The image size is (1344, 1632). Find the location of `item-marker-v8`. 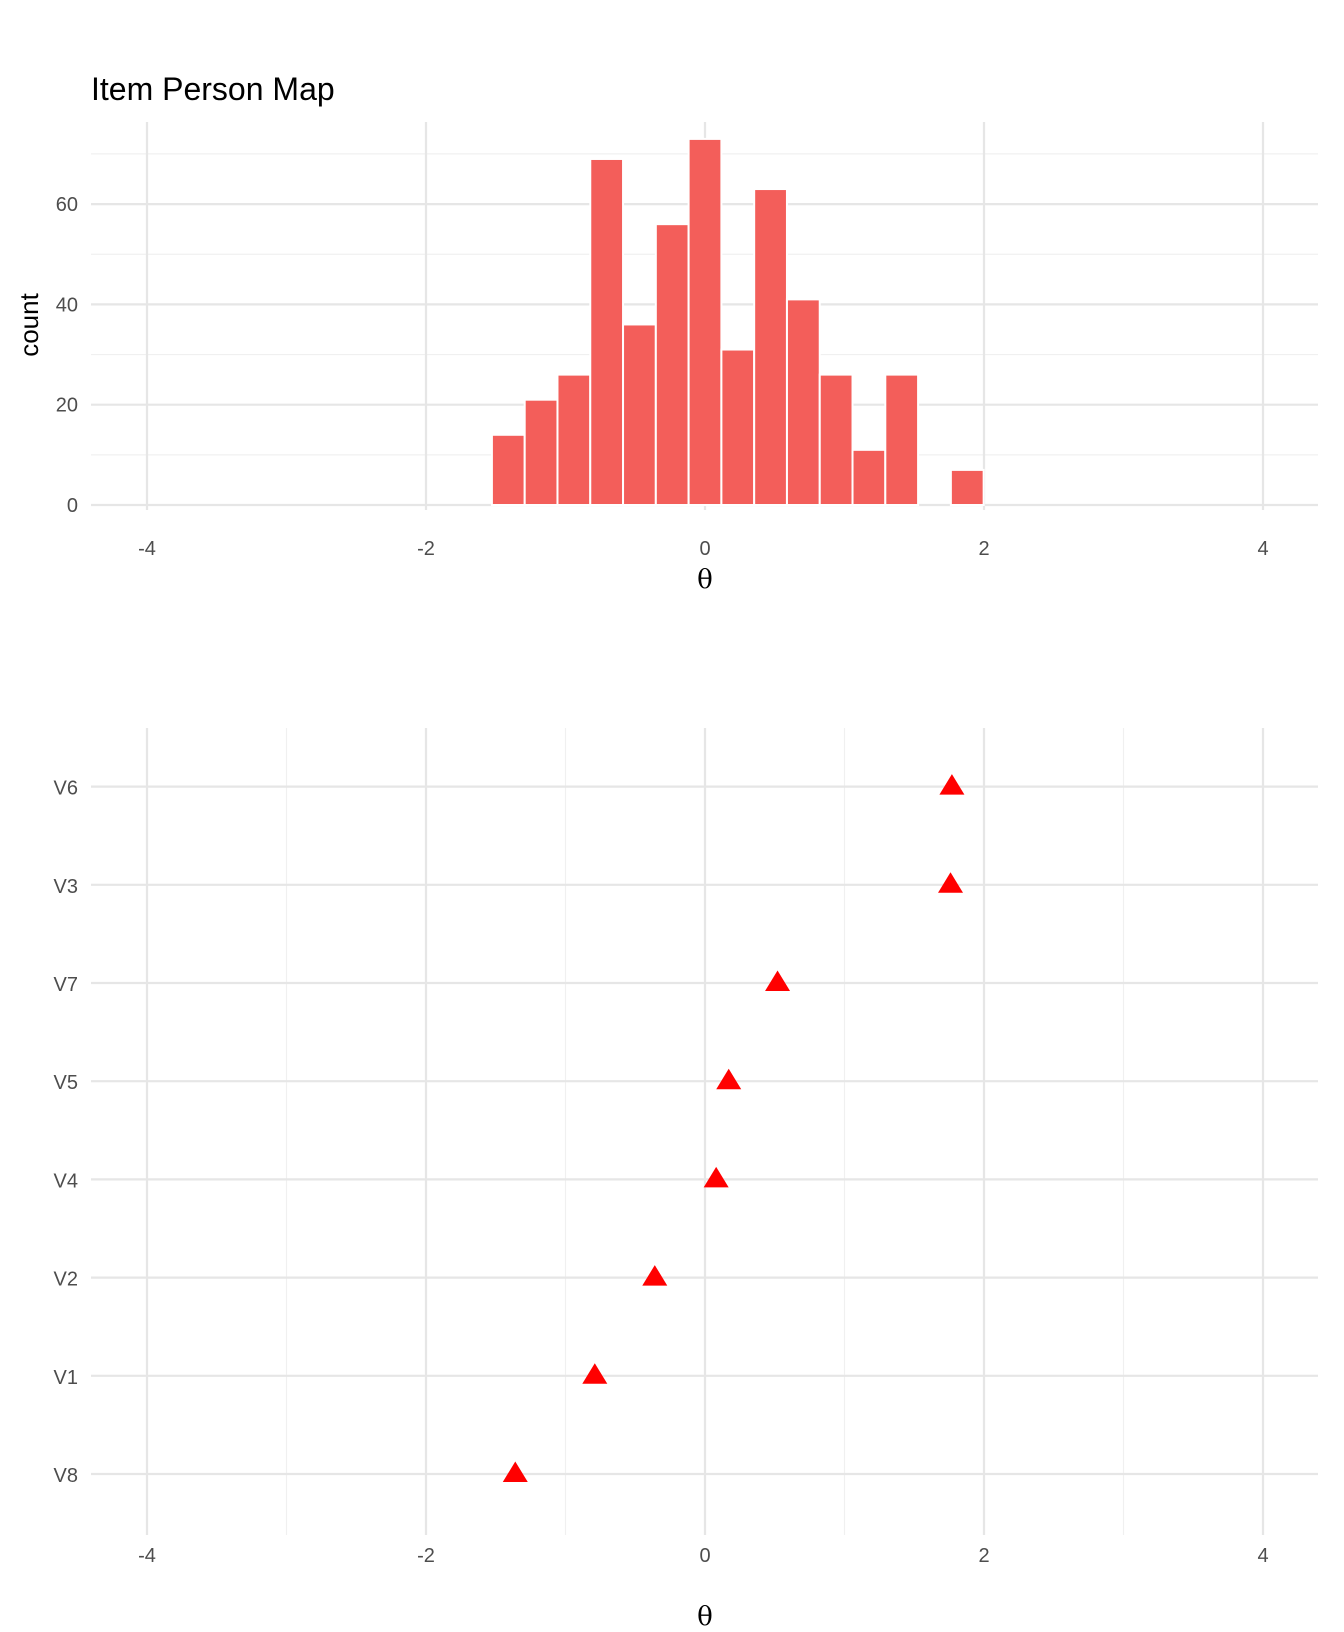

item-marker-v8 is located at coordinates (515, 1471).